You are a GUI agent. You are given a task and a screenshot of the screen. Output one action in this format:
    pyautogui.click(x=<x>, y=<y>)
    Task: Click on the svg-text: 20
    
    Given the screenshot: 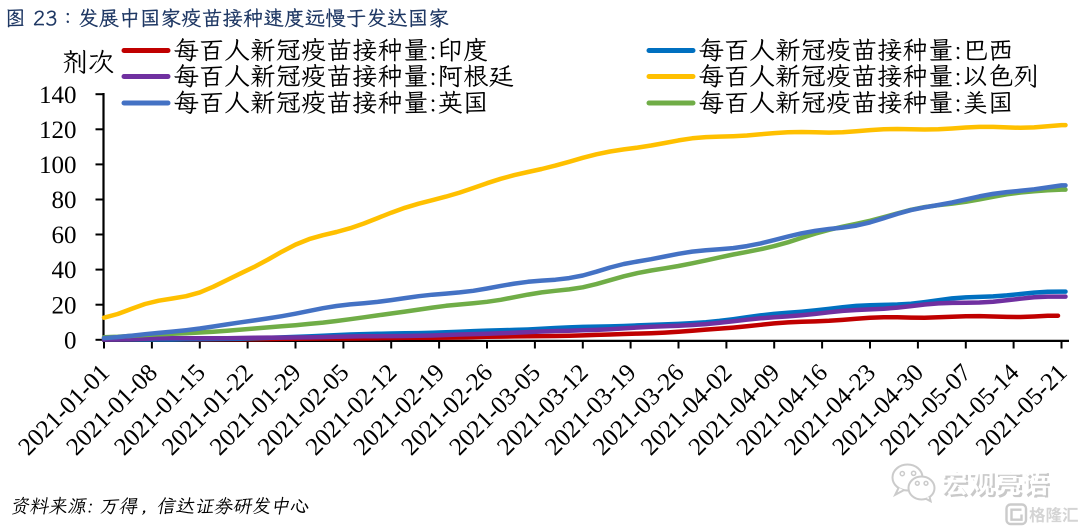 What is the action you would take?
    pyautogui.click(x=64, y=305)
    